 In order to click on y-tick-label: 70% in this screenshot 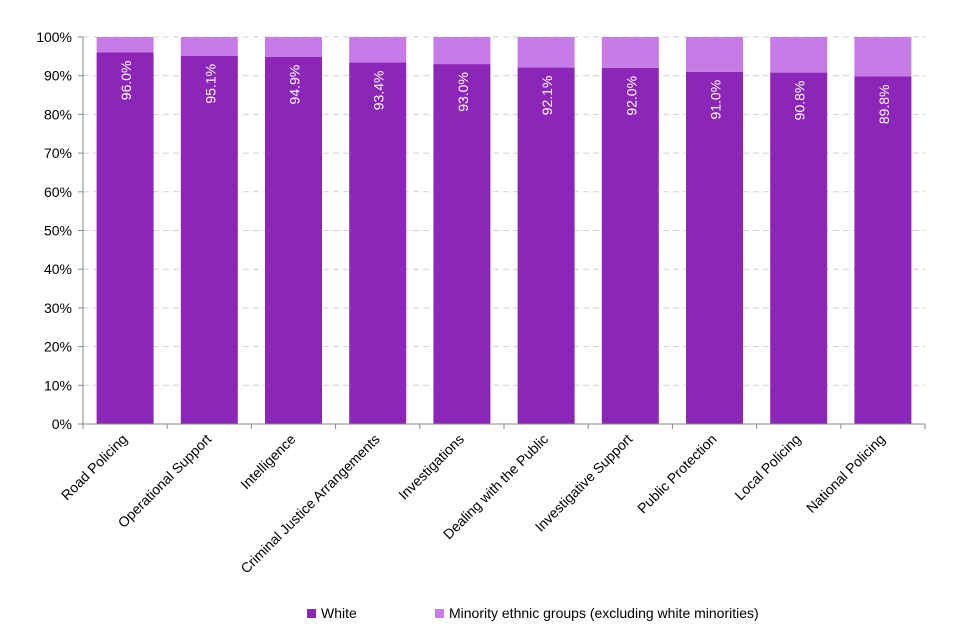, I will do `click(58, 153)`.